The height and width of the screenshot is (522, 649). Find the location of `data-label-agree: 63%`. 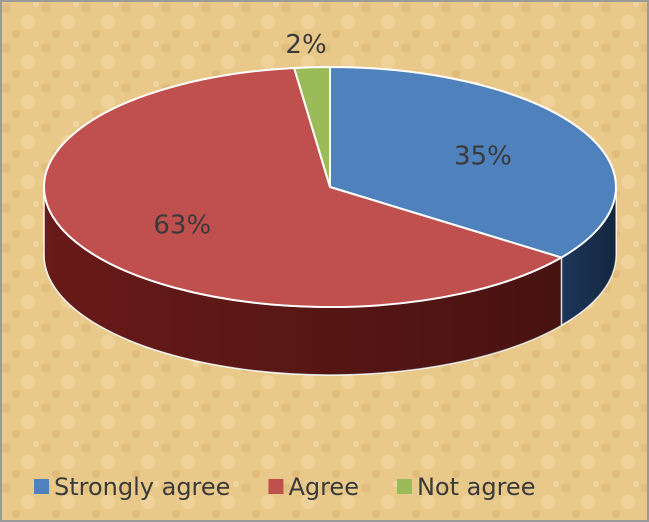

data-label-agree: 63% is located at coordinates (182, 226).